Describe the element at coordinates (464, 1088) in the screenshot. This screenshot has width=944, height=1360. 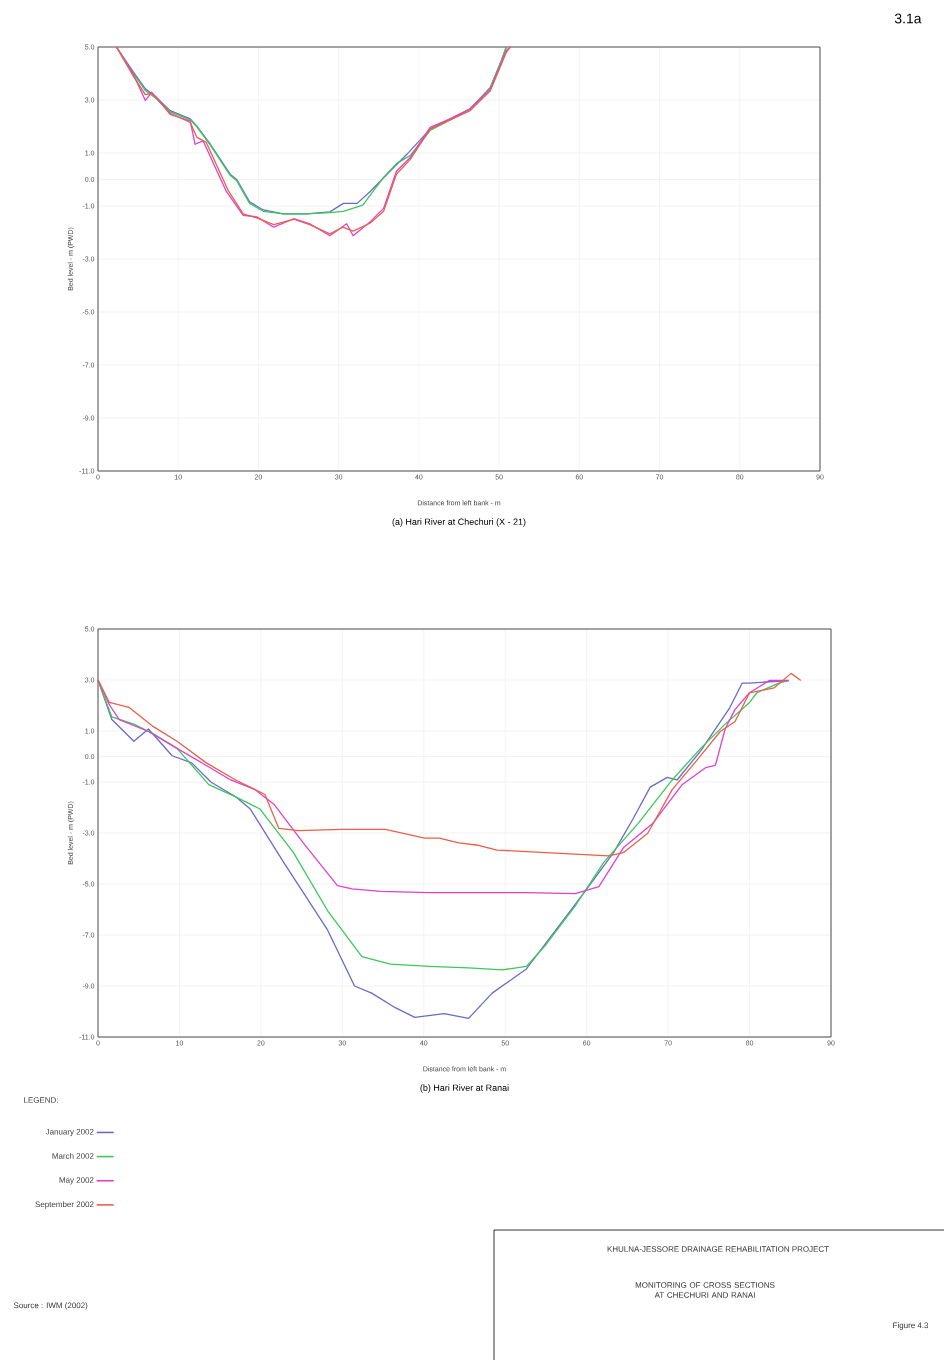
I see `text: (b) Hari River at Ranai` at that location.